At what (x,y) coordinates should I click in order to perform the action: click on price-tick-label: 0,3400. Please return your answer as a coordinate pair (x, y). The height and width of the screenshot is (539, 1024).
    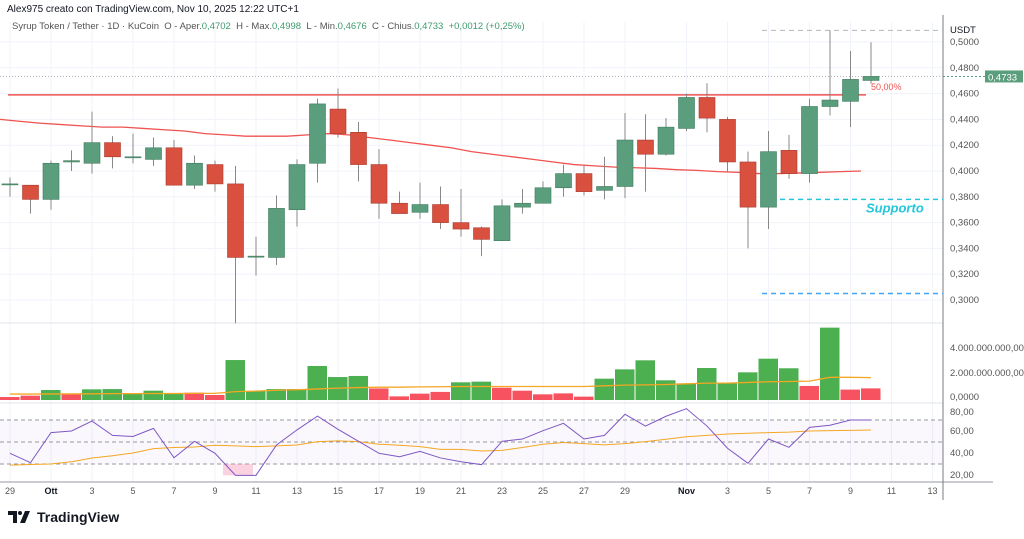
    Looking at the image, I should click on (964, 248).